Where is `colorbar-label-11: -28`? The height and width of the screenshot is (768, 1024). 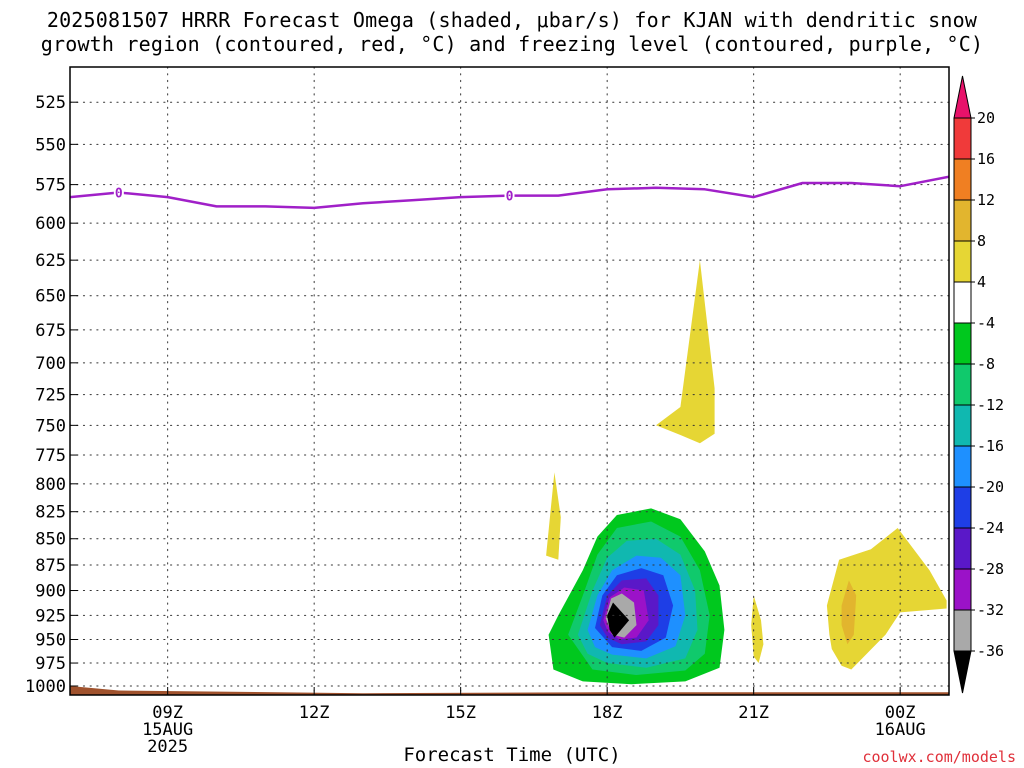
colorbar-label-11: -28 is located at coordinates (990, 569).